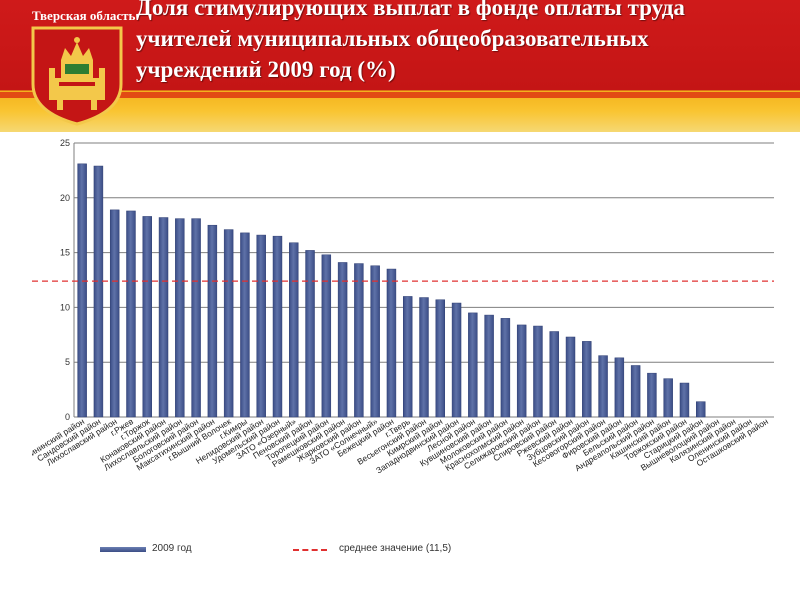  I want to click on y-tick-label: 20, so click(65, 198).